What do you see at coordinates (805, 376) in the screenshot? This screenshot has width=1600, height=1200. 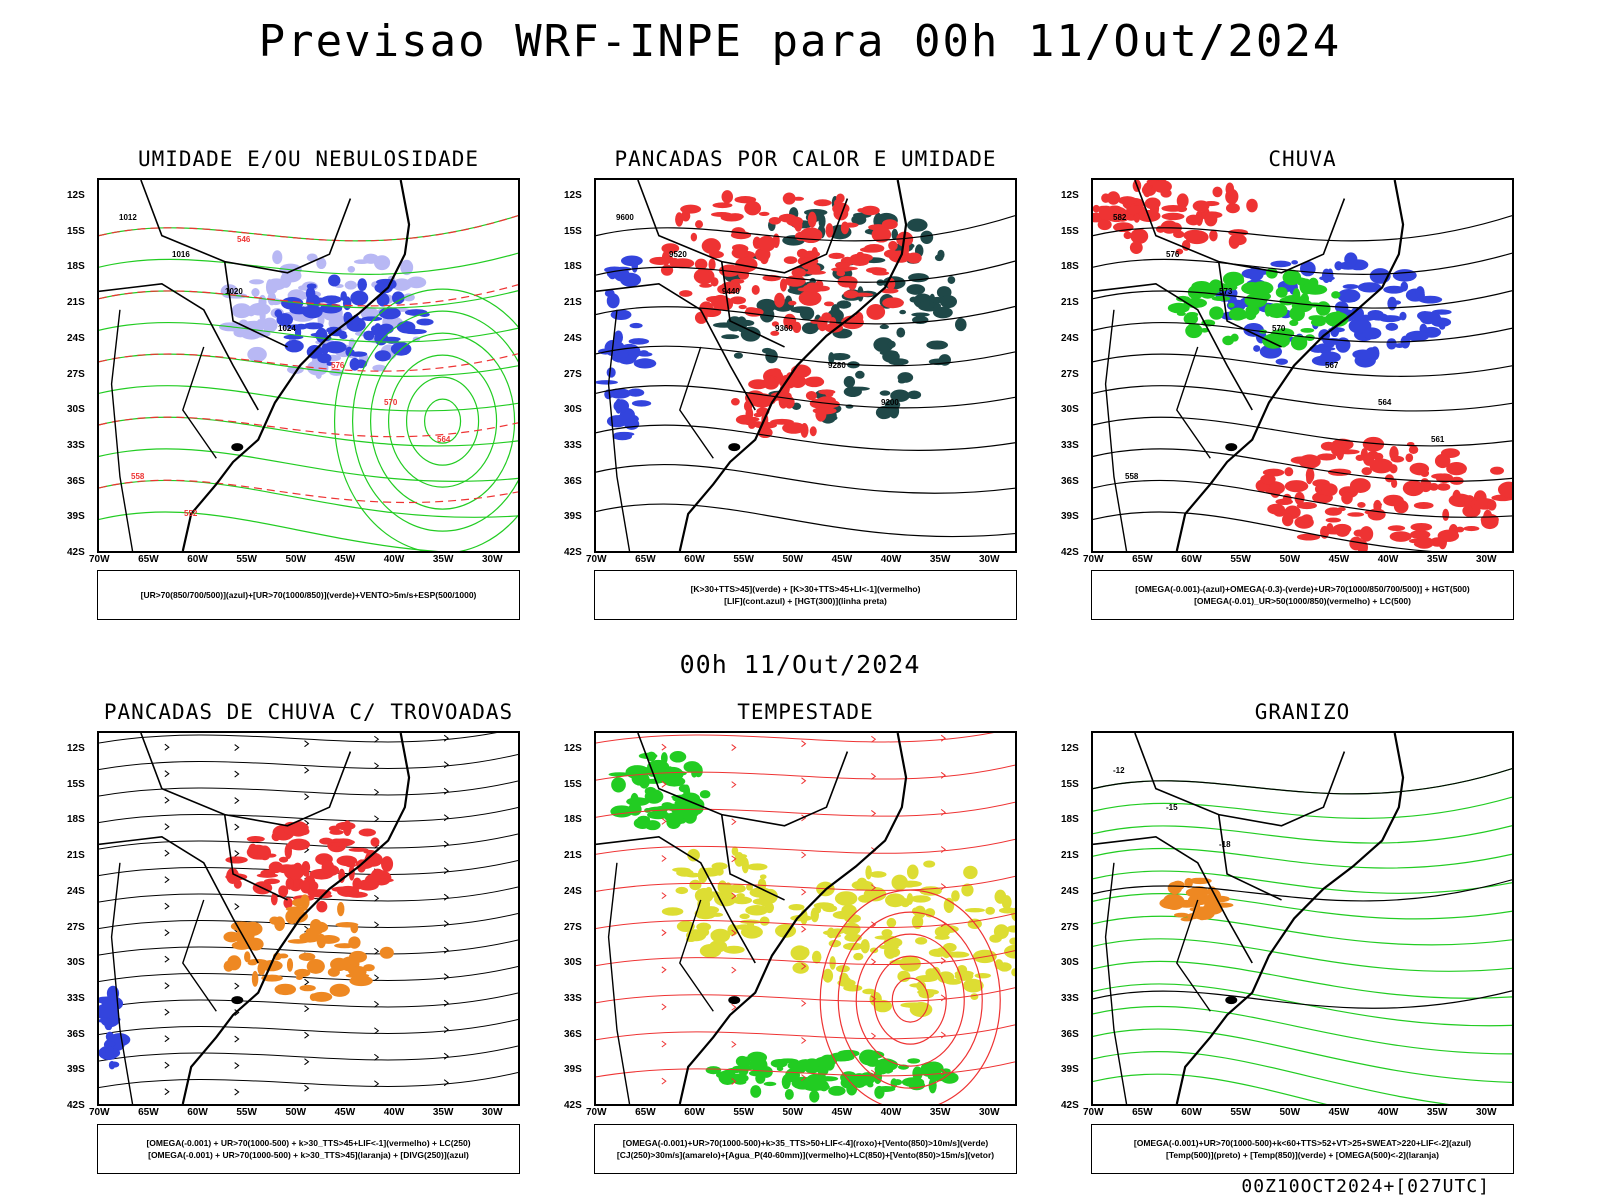 I see `geopotential-300-contours` at bounding box center [805, 376].